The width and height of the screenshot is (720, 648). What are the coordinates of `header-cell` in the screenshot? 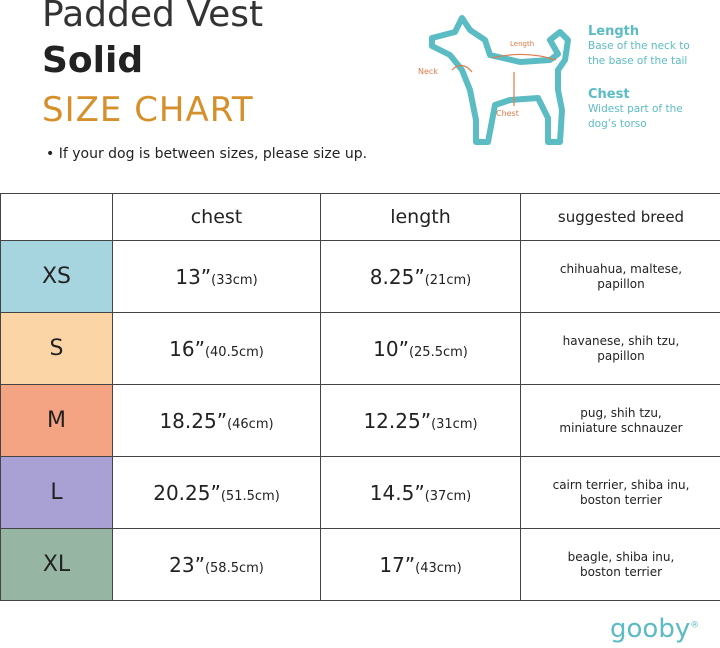 It's located at (56, 217).